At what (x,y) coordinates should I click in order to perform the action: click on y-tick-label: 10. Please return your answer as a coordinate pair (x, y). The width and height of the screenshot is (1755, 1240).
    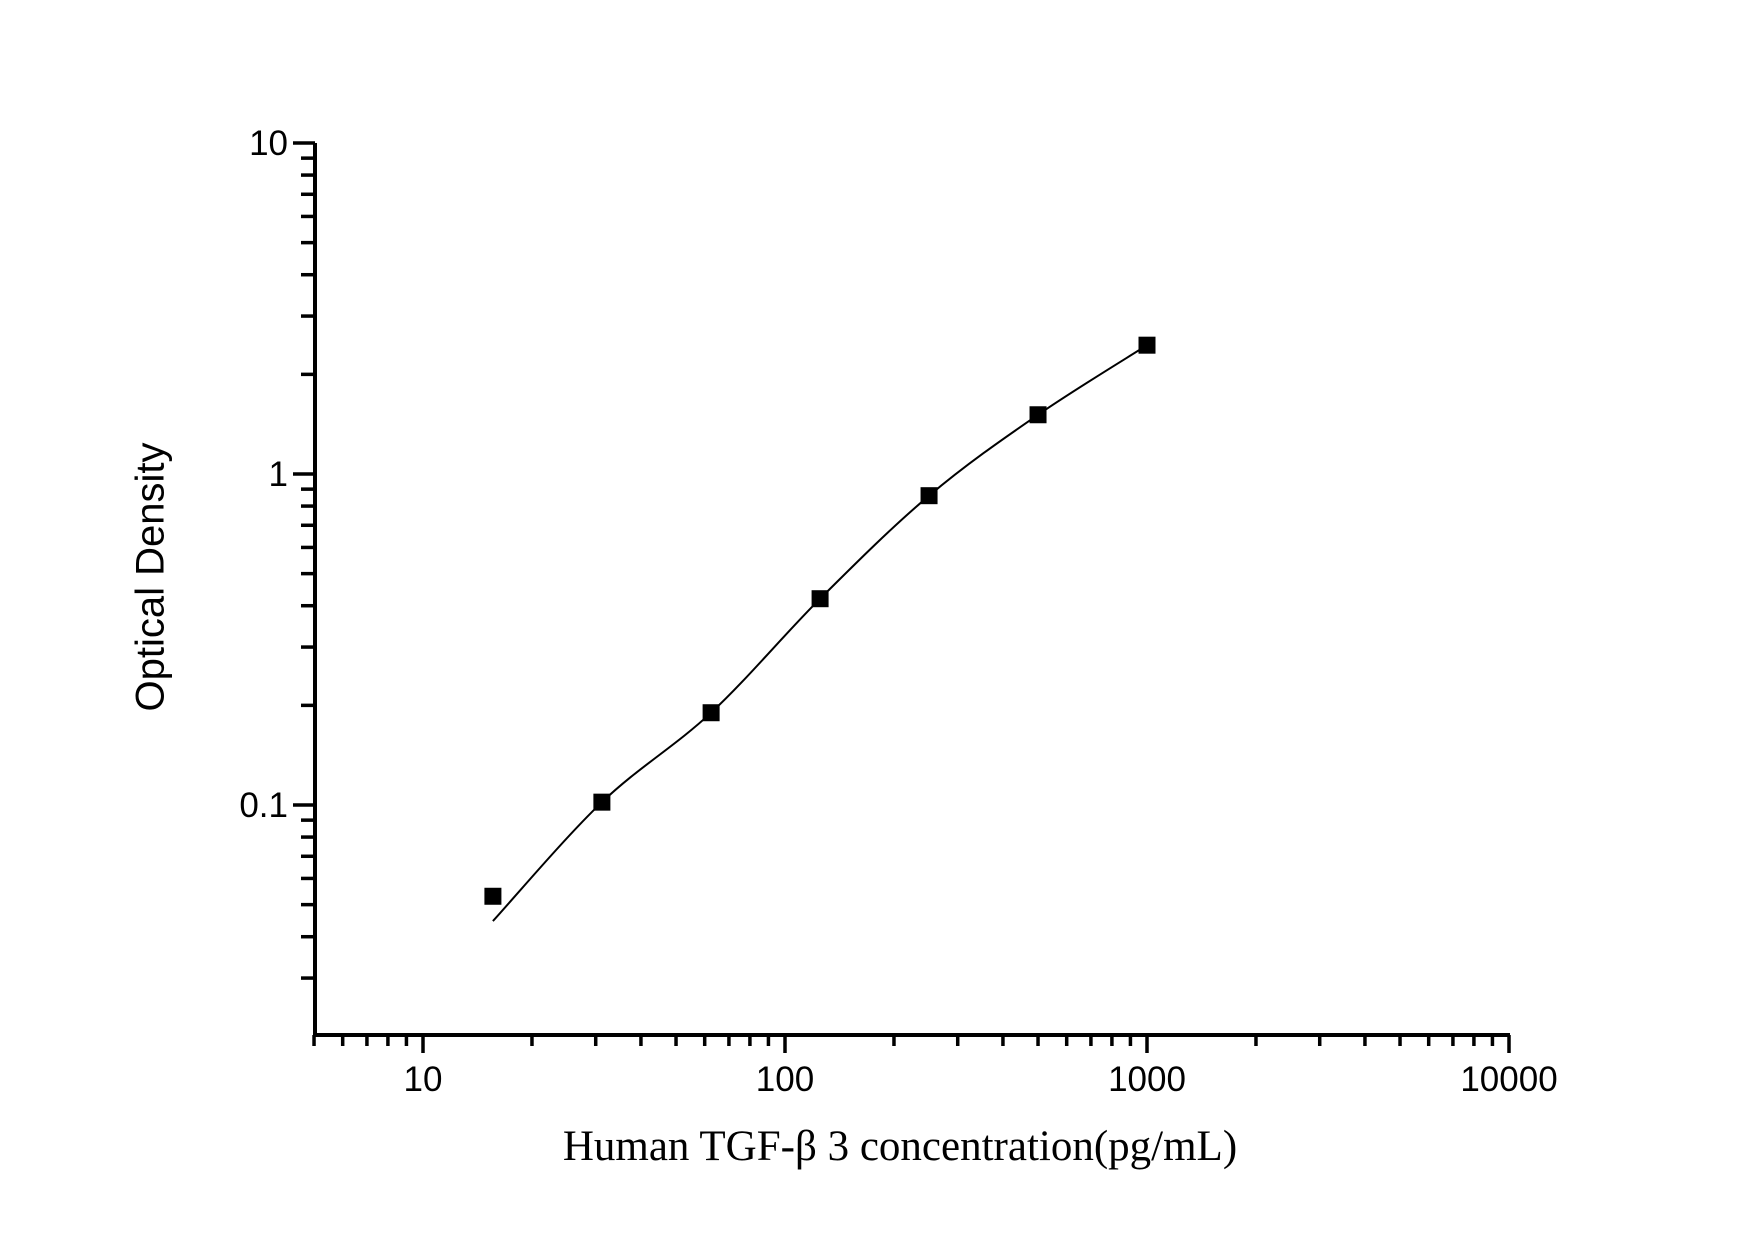
    Looking at the image, I should click on (268, 143).